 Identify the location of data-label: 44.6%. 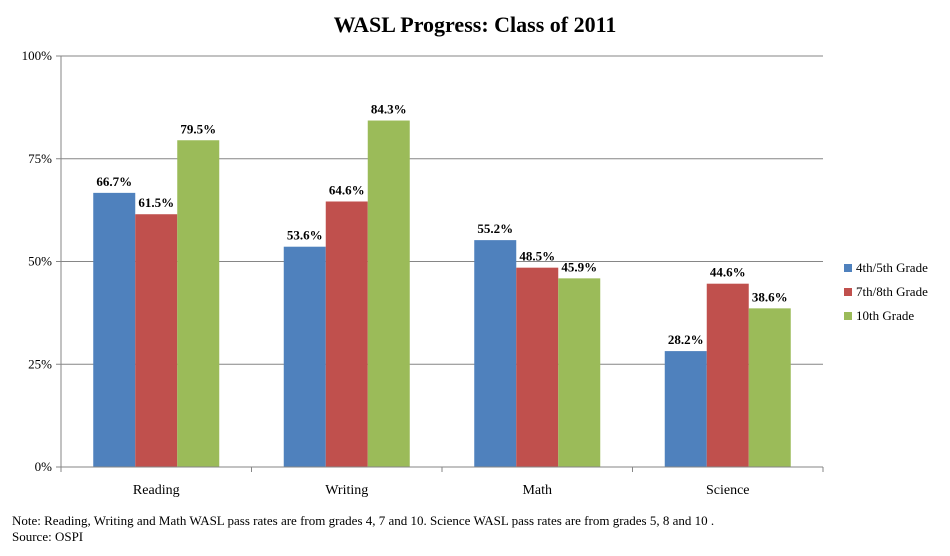
(728, 272).